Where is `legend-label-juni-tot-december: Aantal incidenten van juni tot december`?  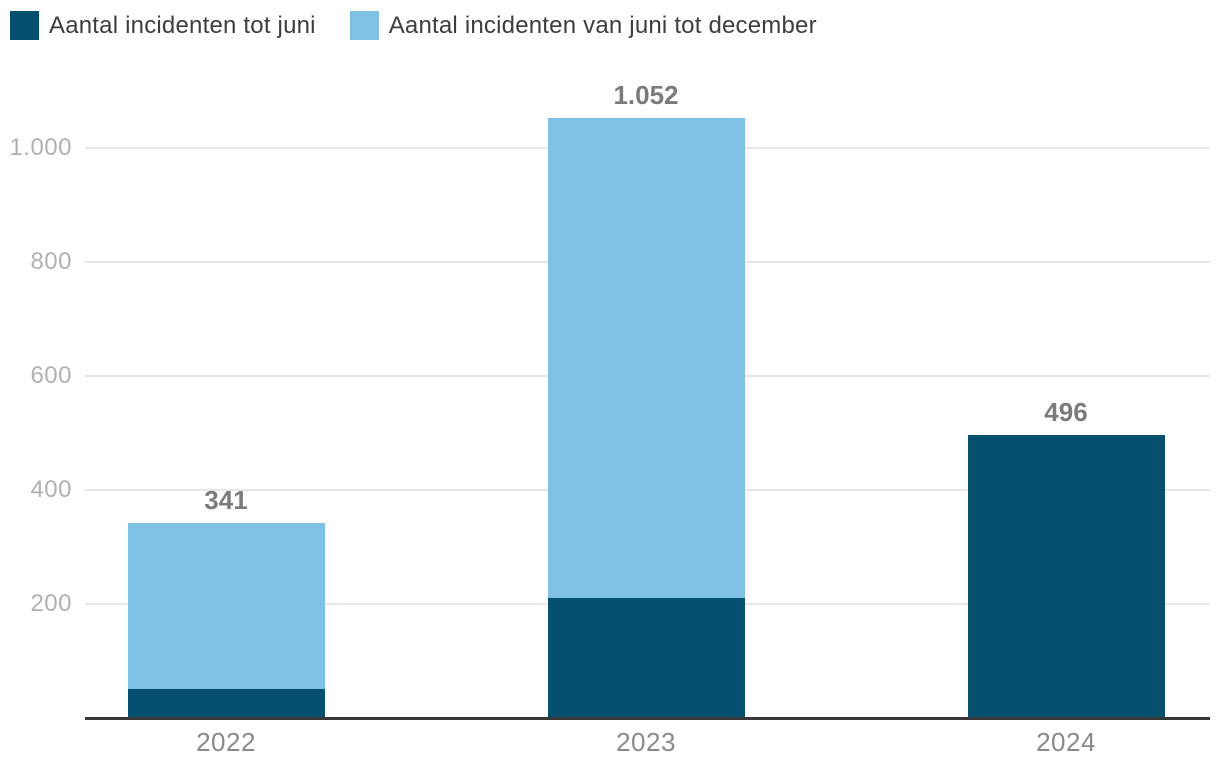
legend-label-juni-tot-december: Aantal incidenten van juni tot december is located at coordinates (602, 25).